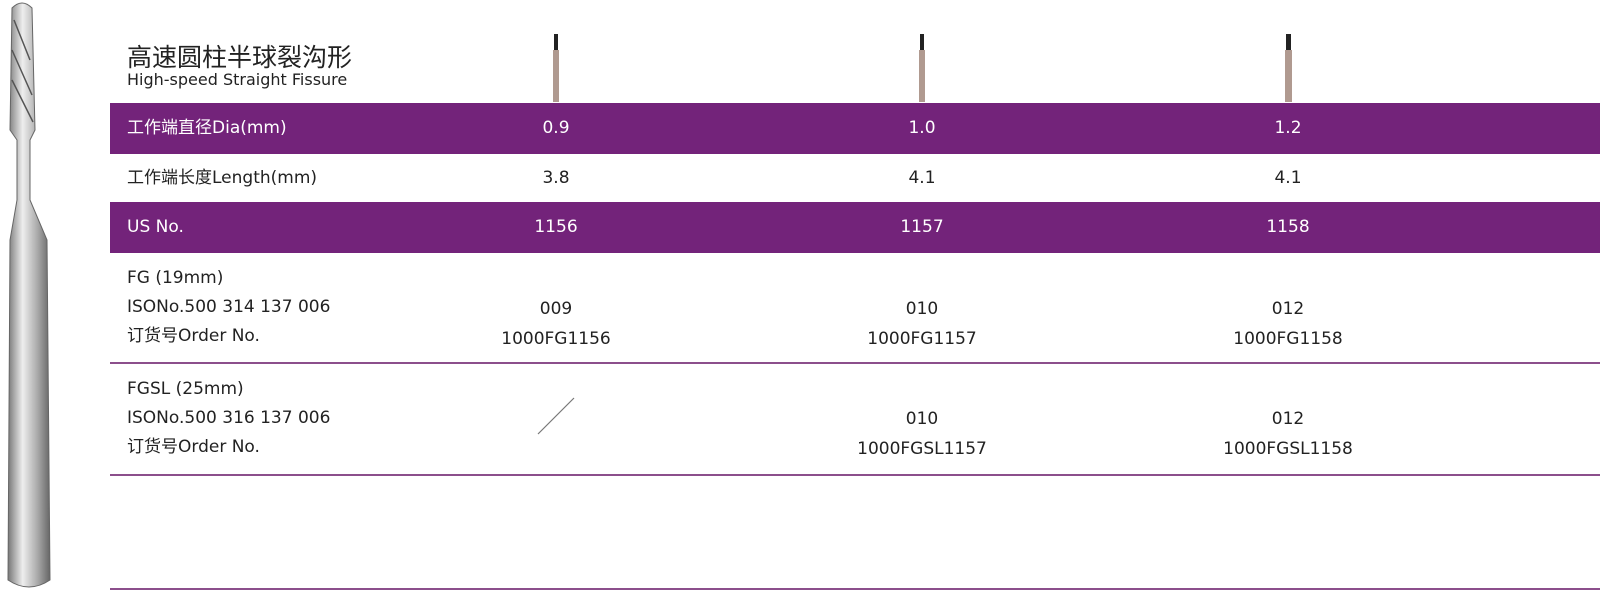  Describe the element at coordinates (175, 278) in the screenshot. I see `row-label: FG (19mm)` at that location.